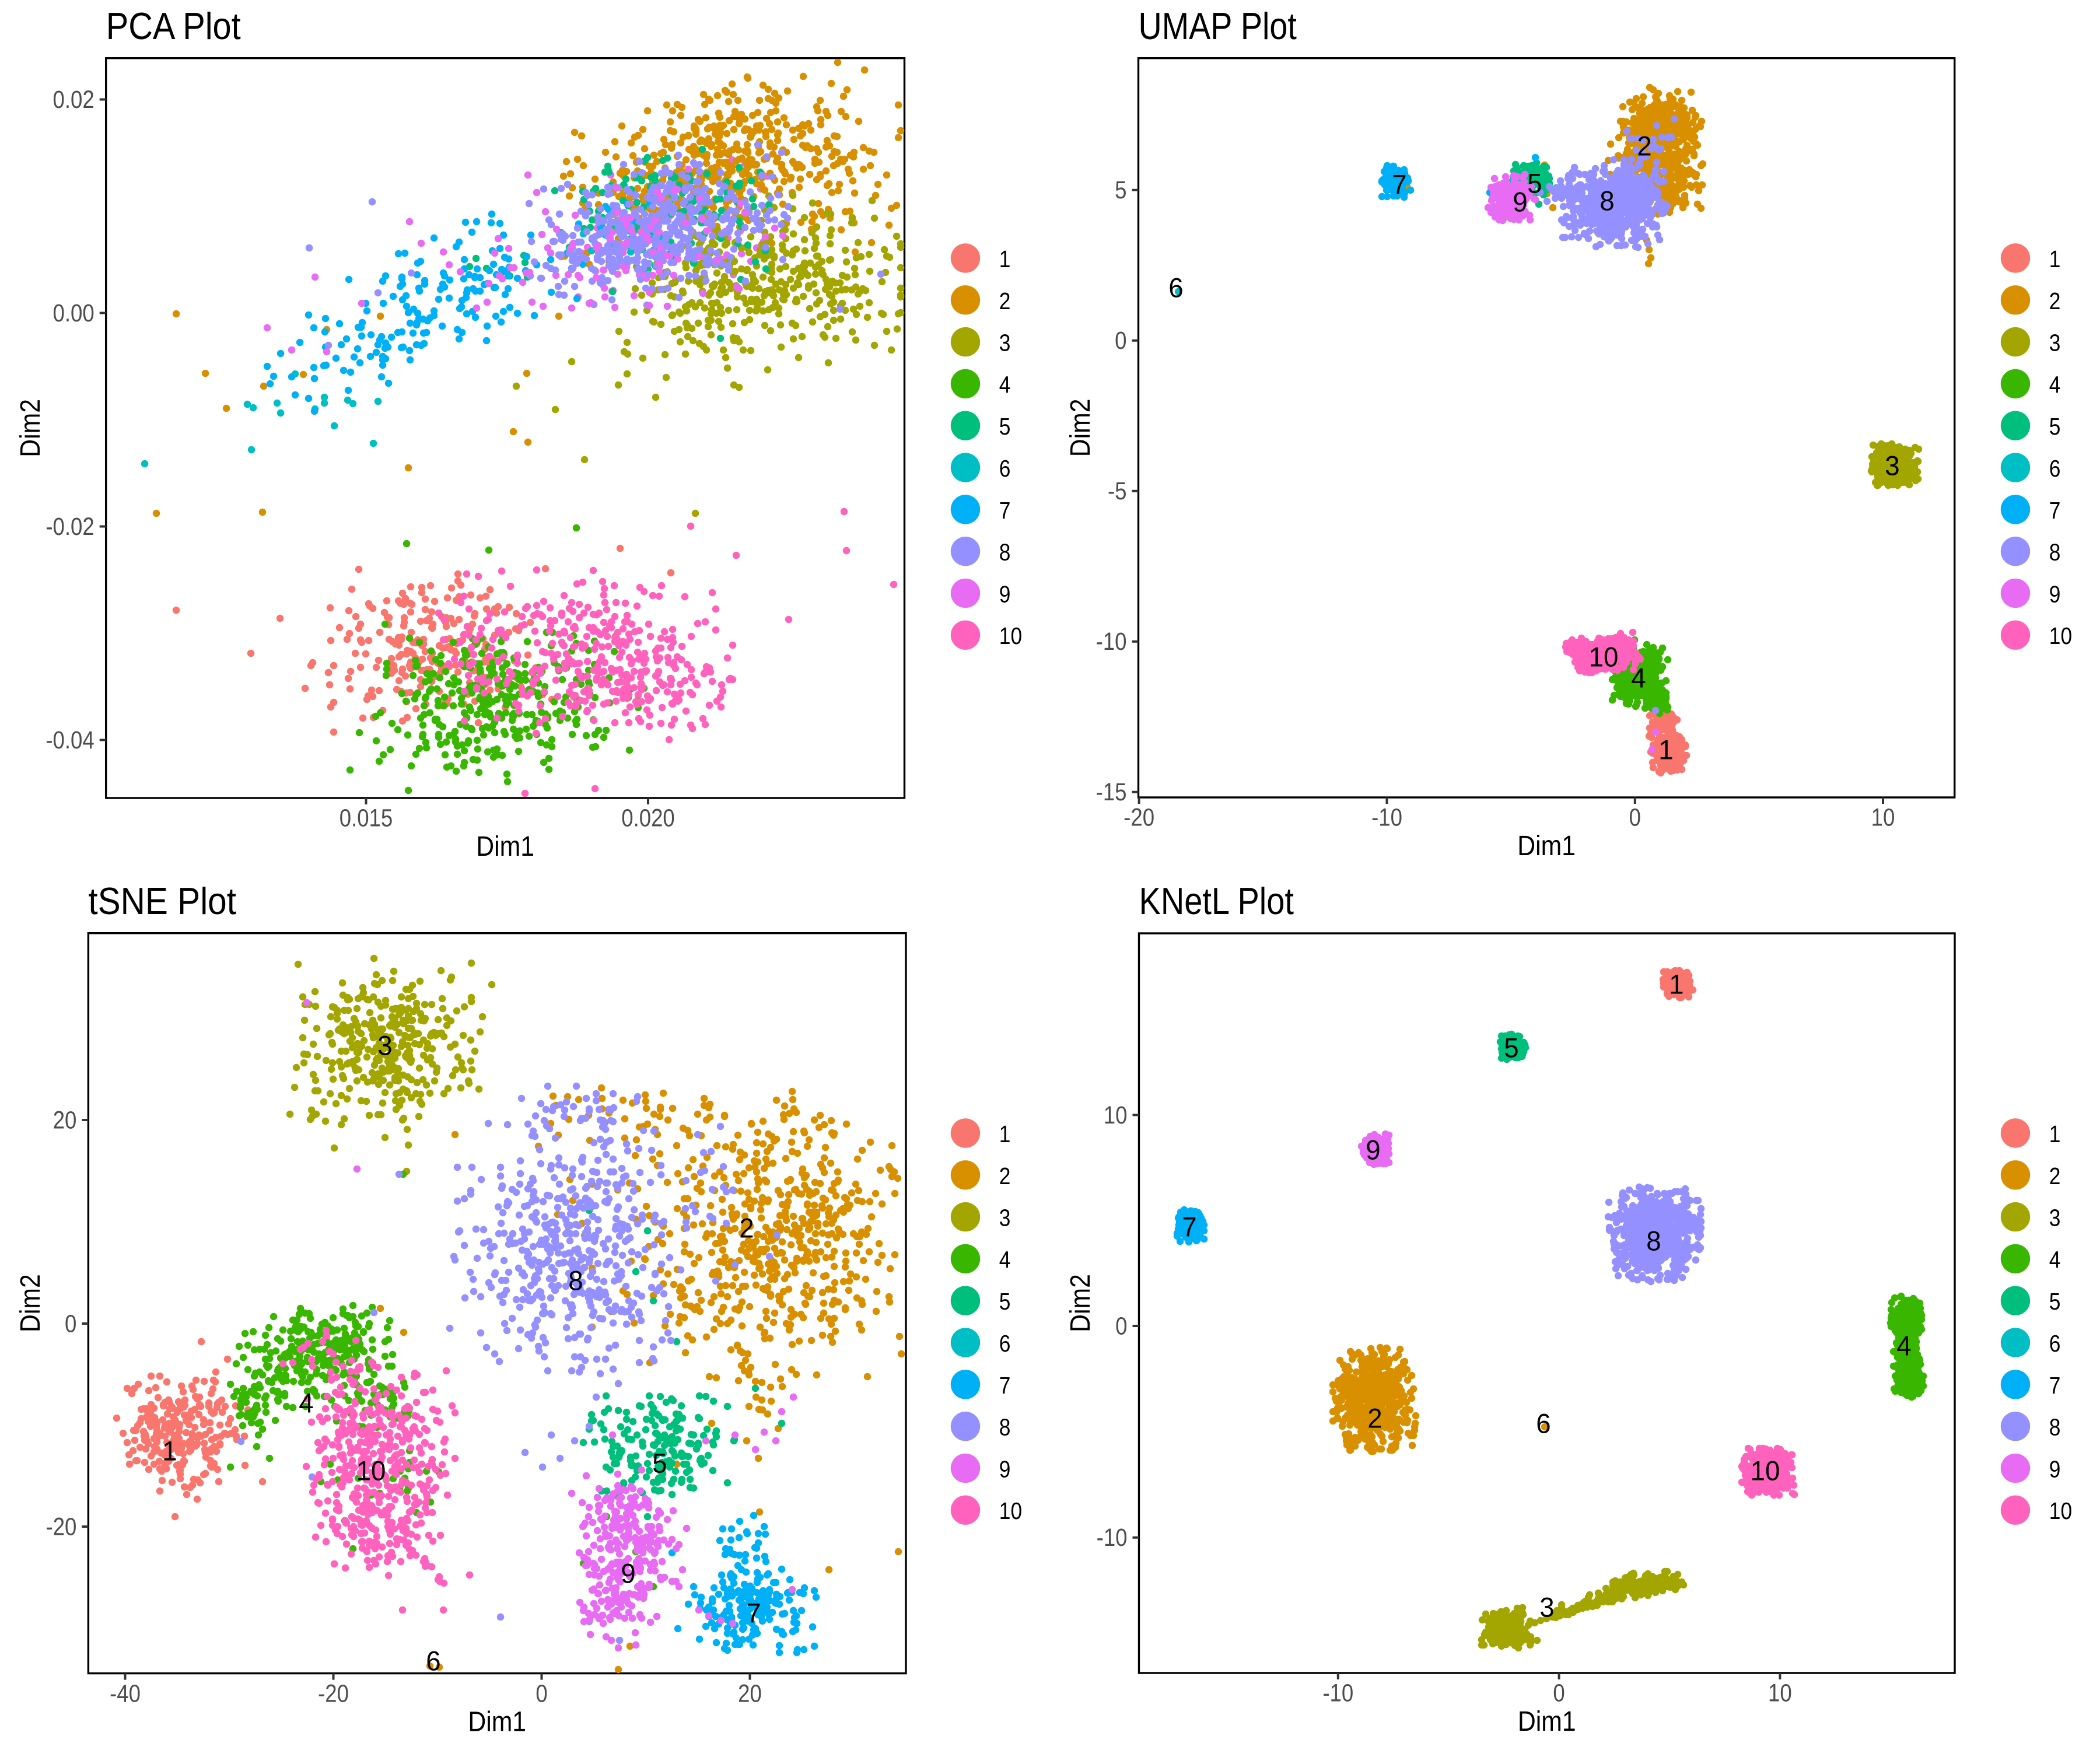 Image resolution: width=2100 pixels, height=1750 pixels. What do you see at coordinates (73, 100) in the screenshot?
I see `svg-text: 0.02` at bounding box center [73, 100].